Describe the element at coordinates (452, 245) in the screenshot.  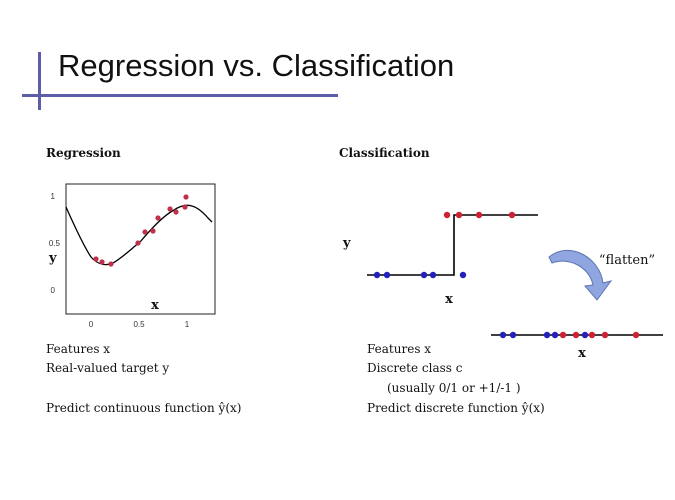
I see `step-function` at that location.